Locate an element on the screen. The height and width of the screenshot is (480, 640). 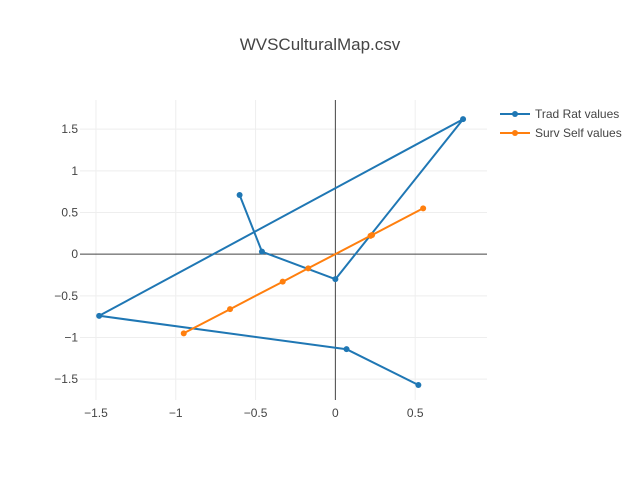
y-tick-label: −1 is located at coordinates (71, 338).